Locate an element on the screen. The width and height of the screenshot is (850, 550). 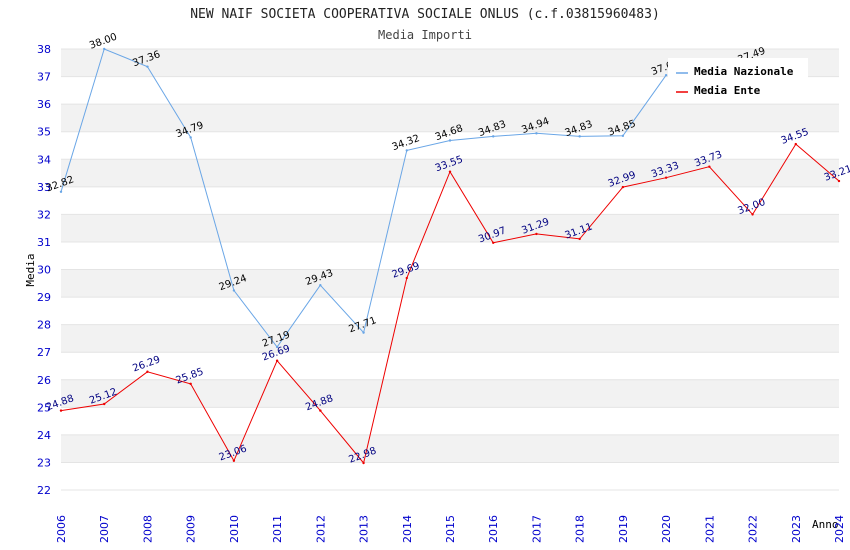
y-tick-label: 25 is located at coordinates (44, 407).